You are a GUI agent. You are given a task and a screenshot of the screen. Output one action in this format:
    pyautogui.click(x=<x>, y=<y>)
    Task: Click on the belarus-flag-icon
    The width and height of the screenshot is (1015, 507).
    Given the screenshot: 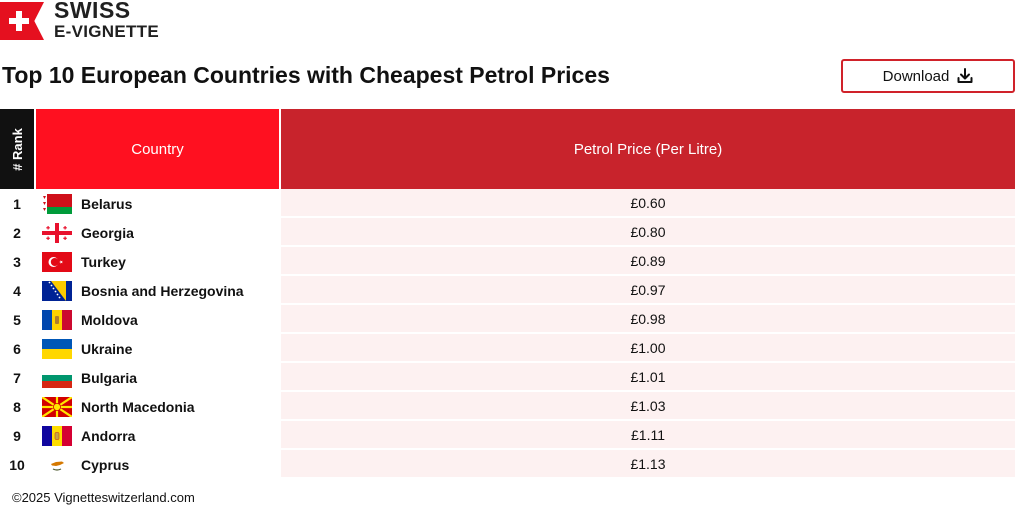 What is the action you would take?
    pyautogui.click(x=57, y=203)
    